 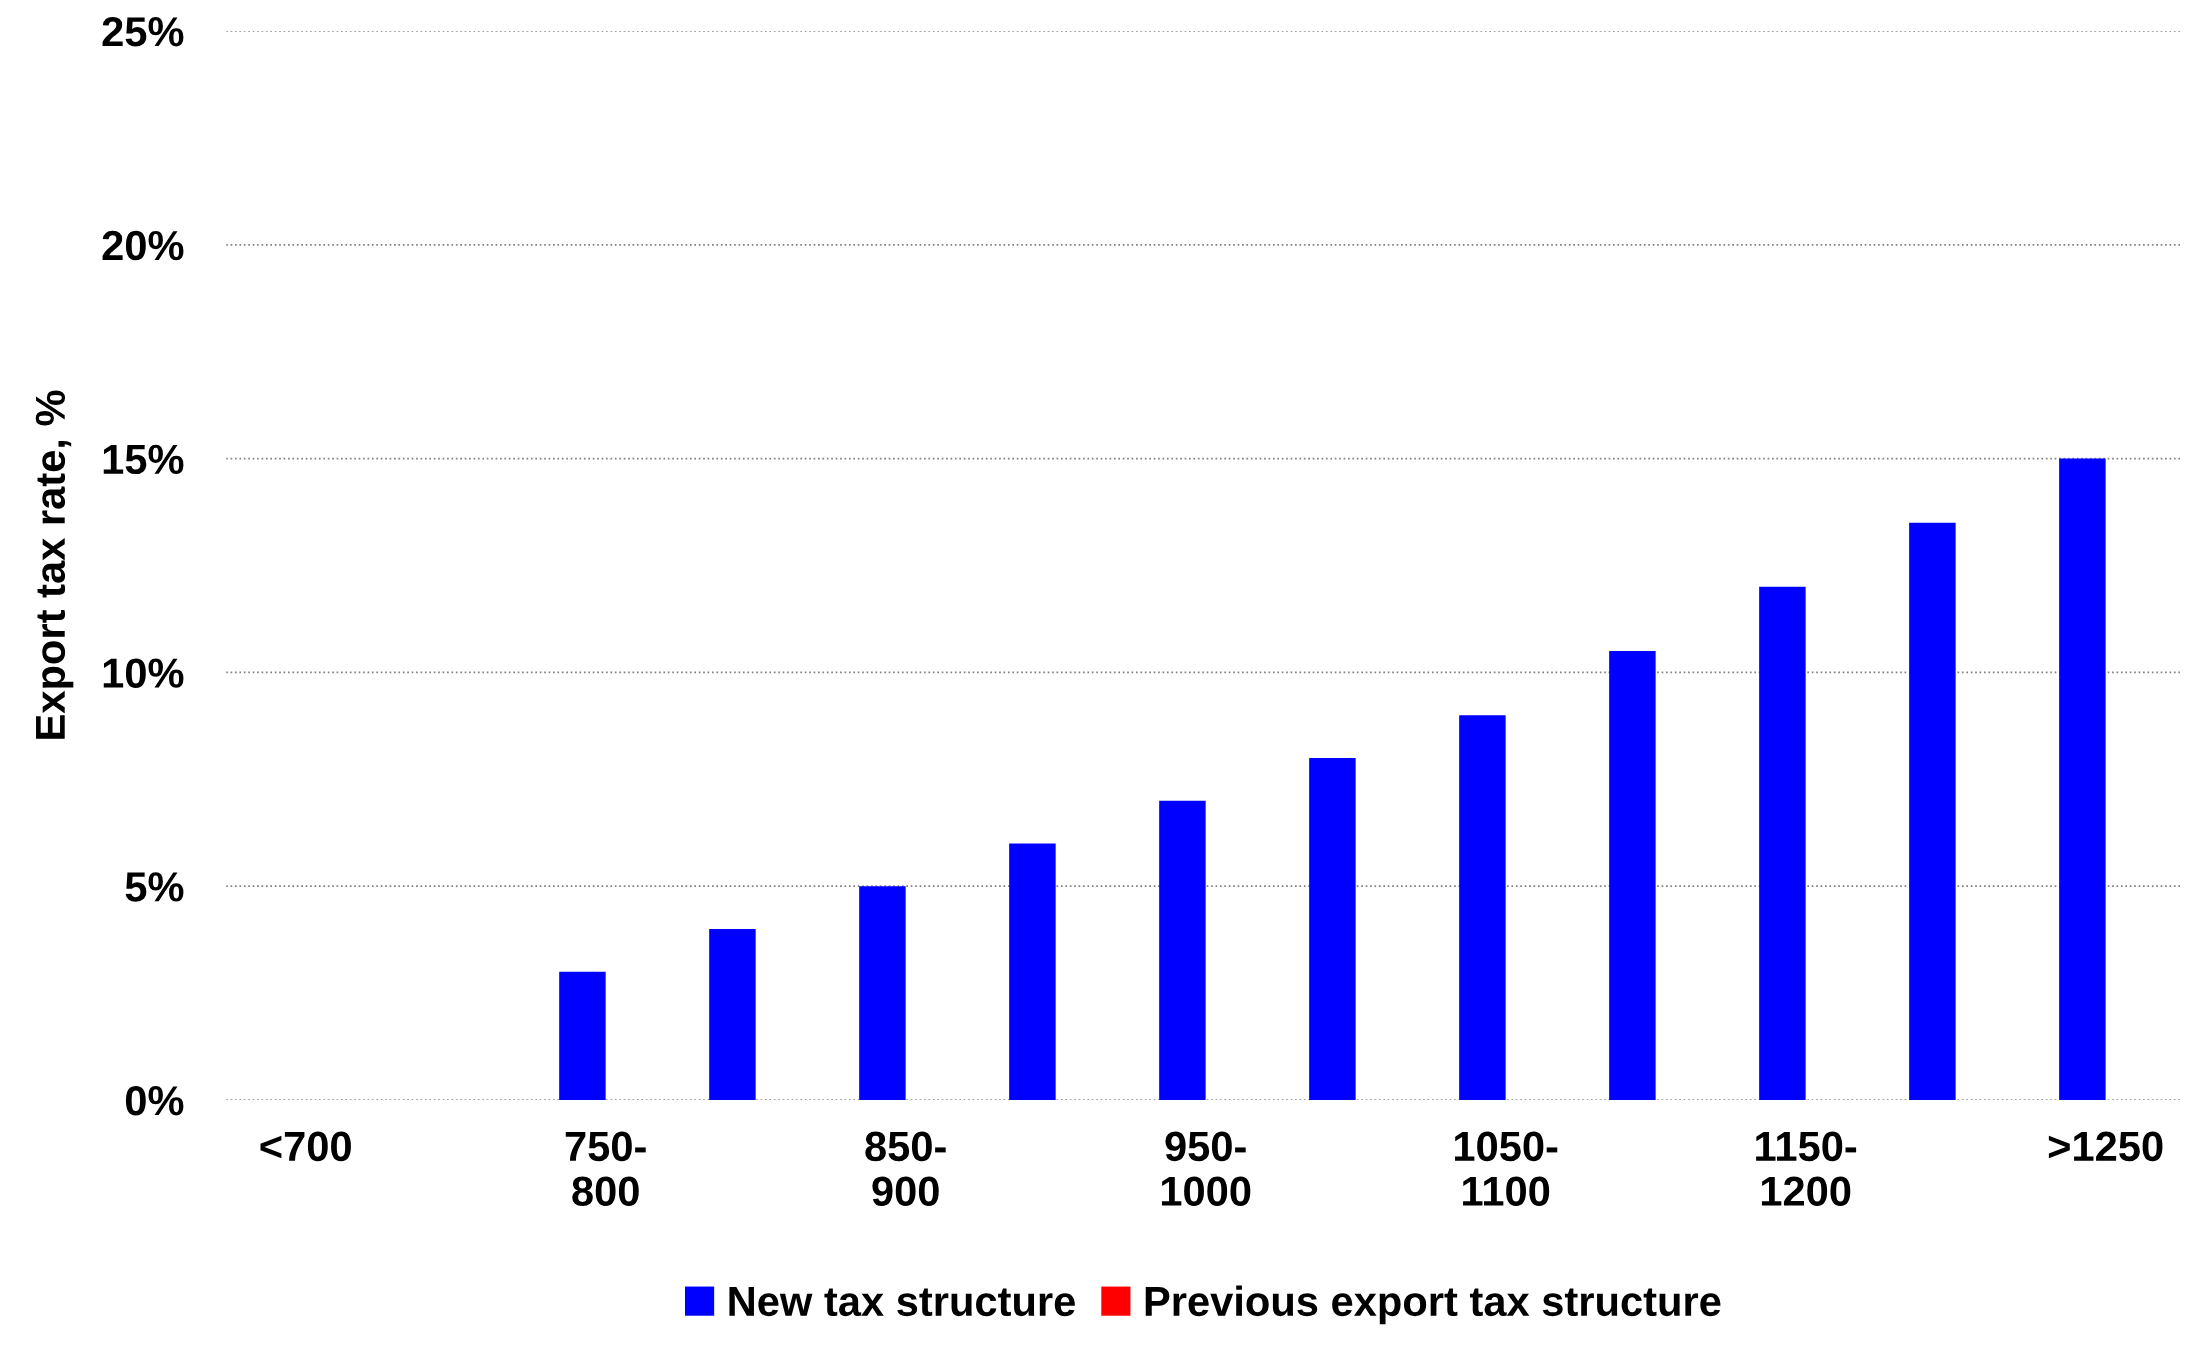 I want to click on y-axis-title: Export tax rate, %, so click(x=54, y=564).